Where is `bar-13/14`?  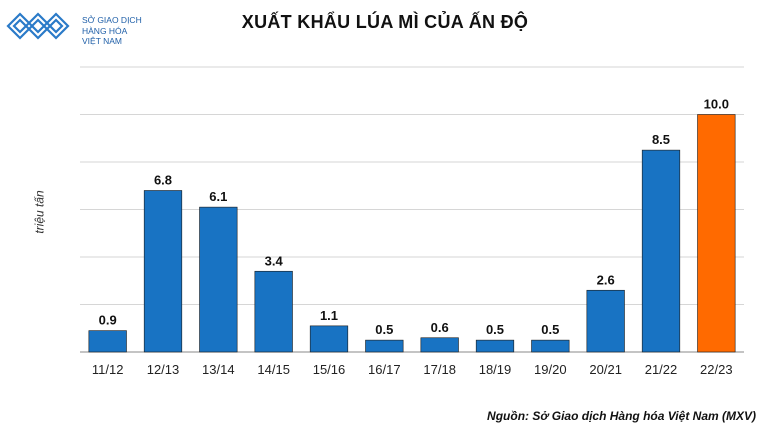
bar-13/14 is located at coordinates (218, 279).